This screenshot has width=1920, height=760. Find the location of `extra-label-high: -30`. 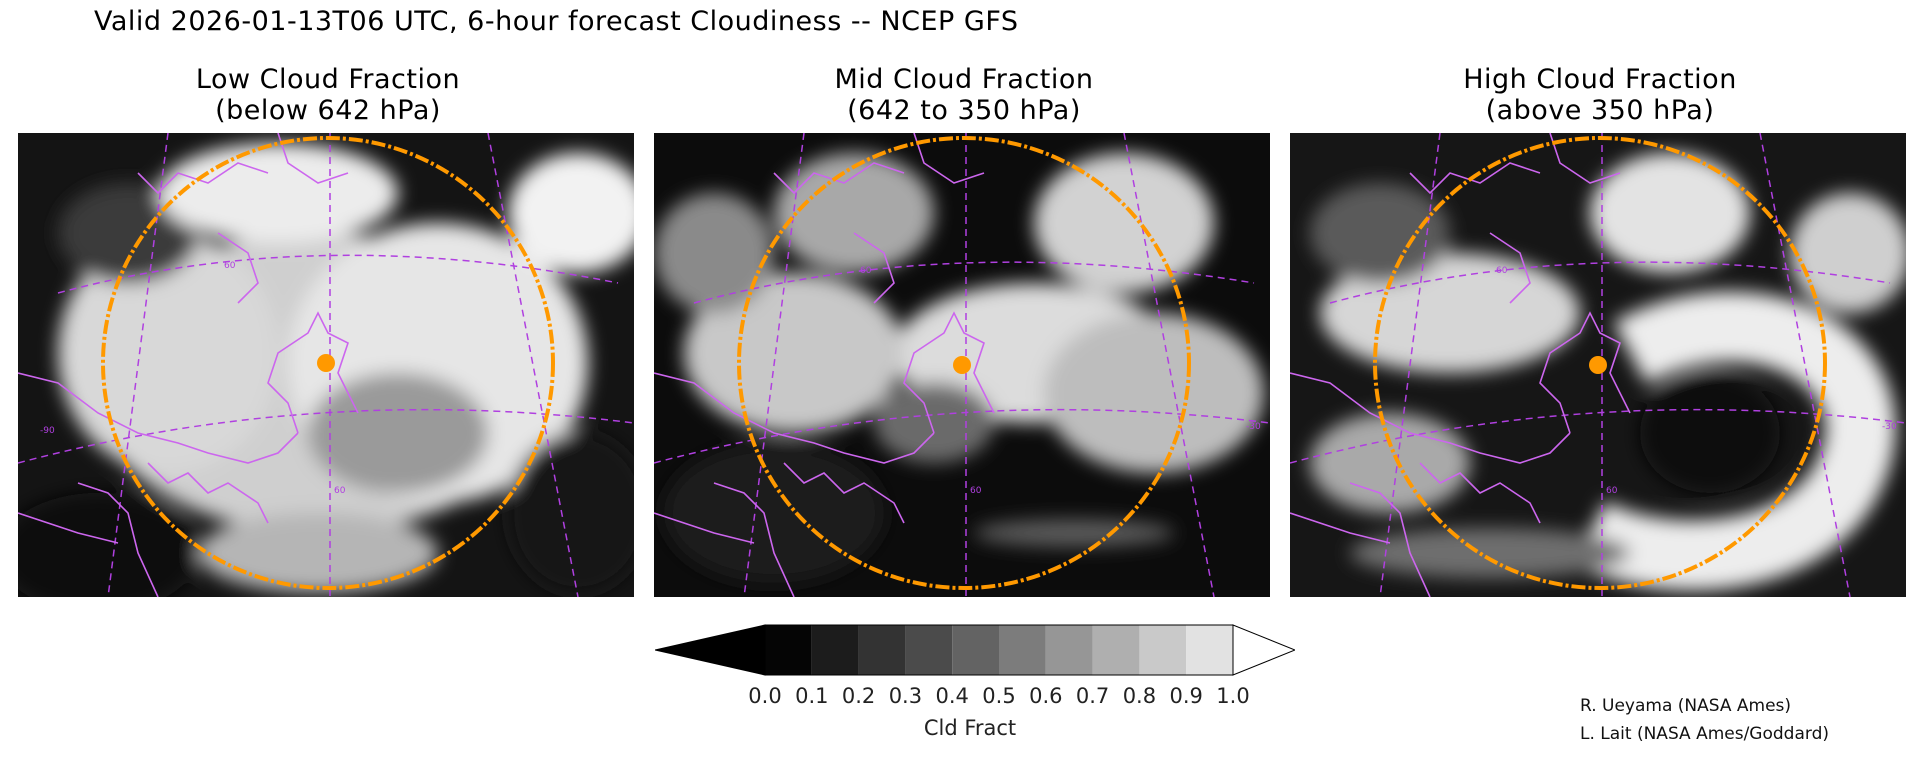

extra-label-high: -30 is located at coordinates (1889, 427).